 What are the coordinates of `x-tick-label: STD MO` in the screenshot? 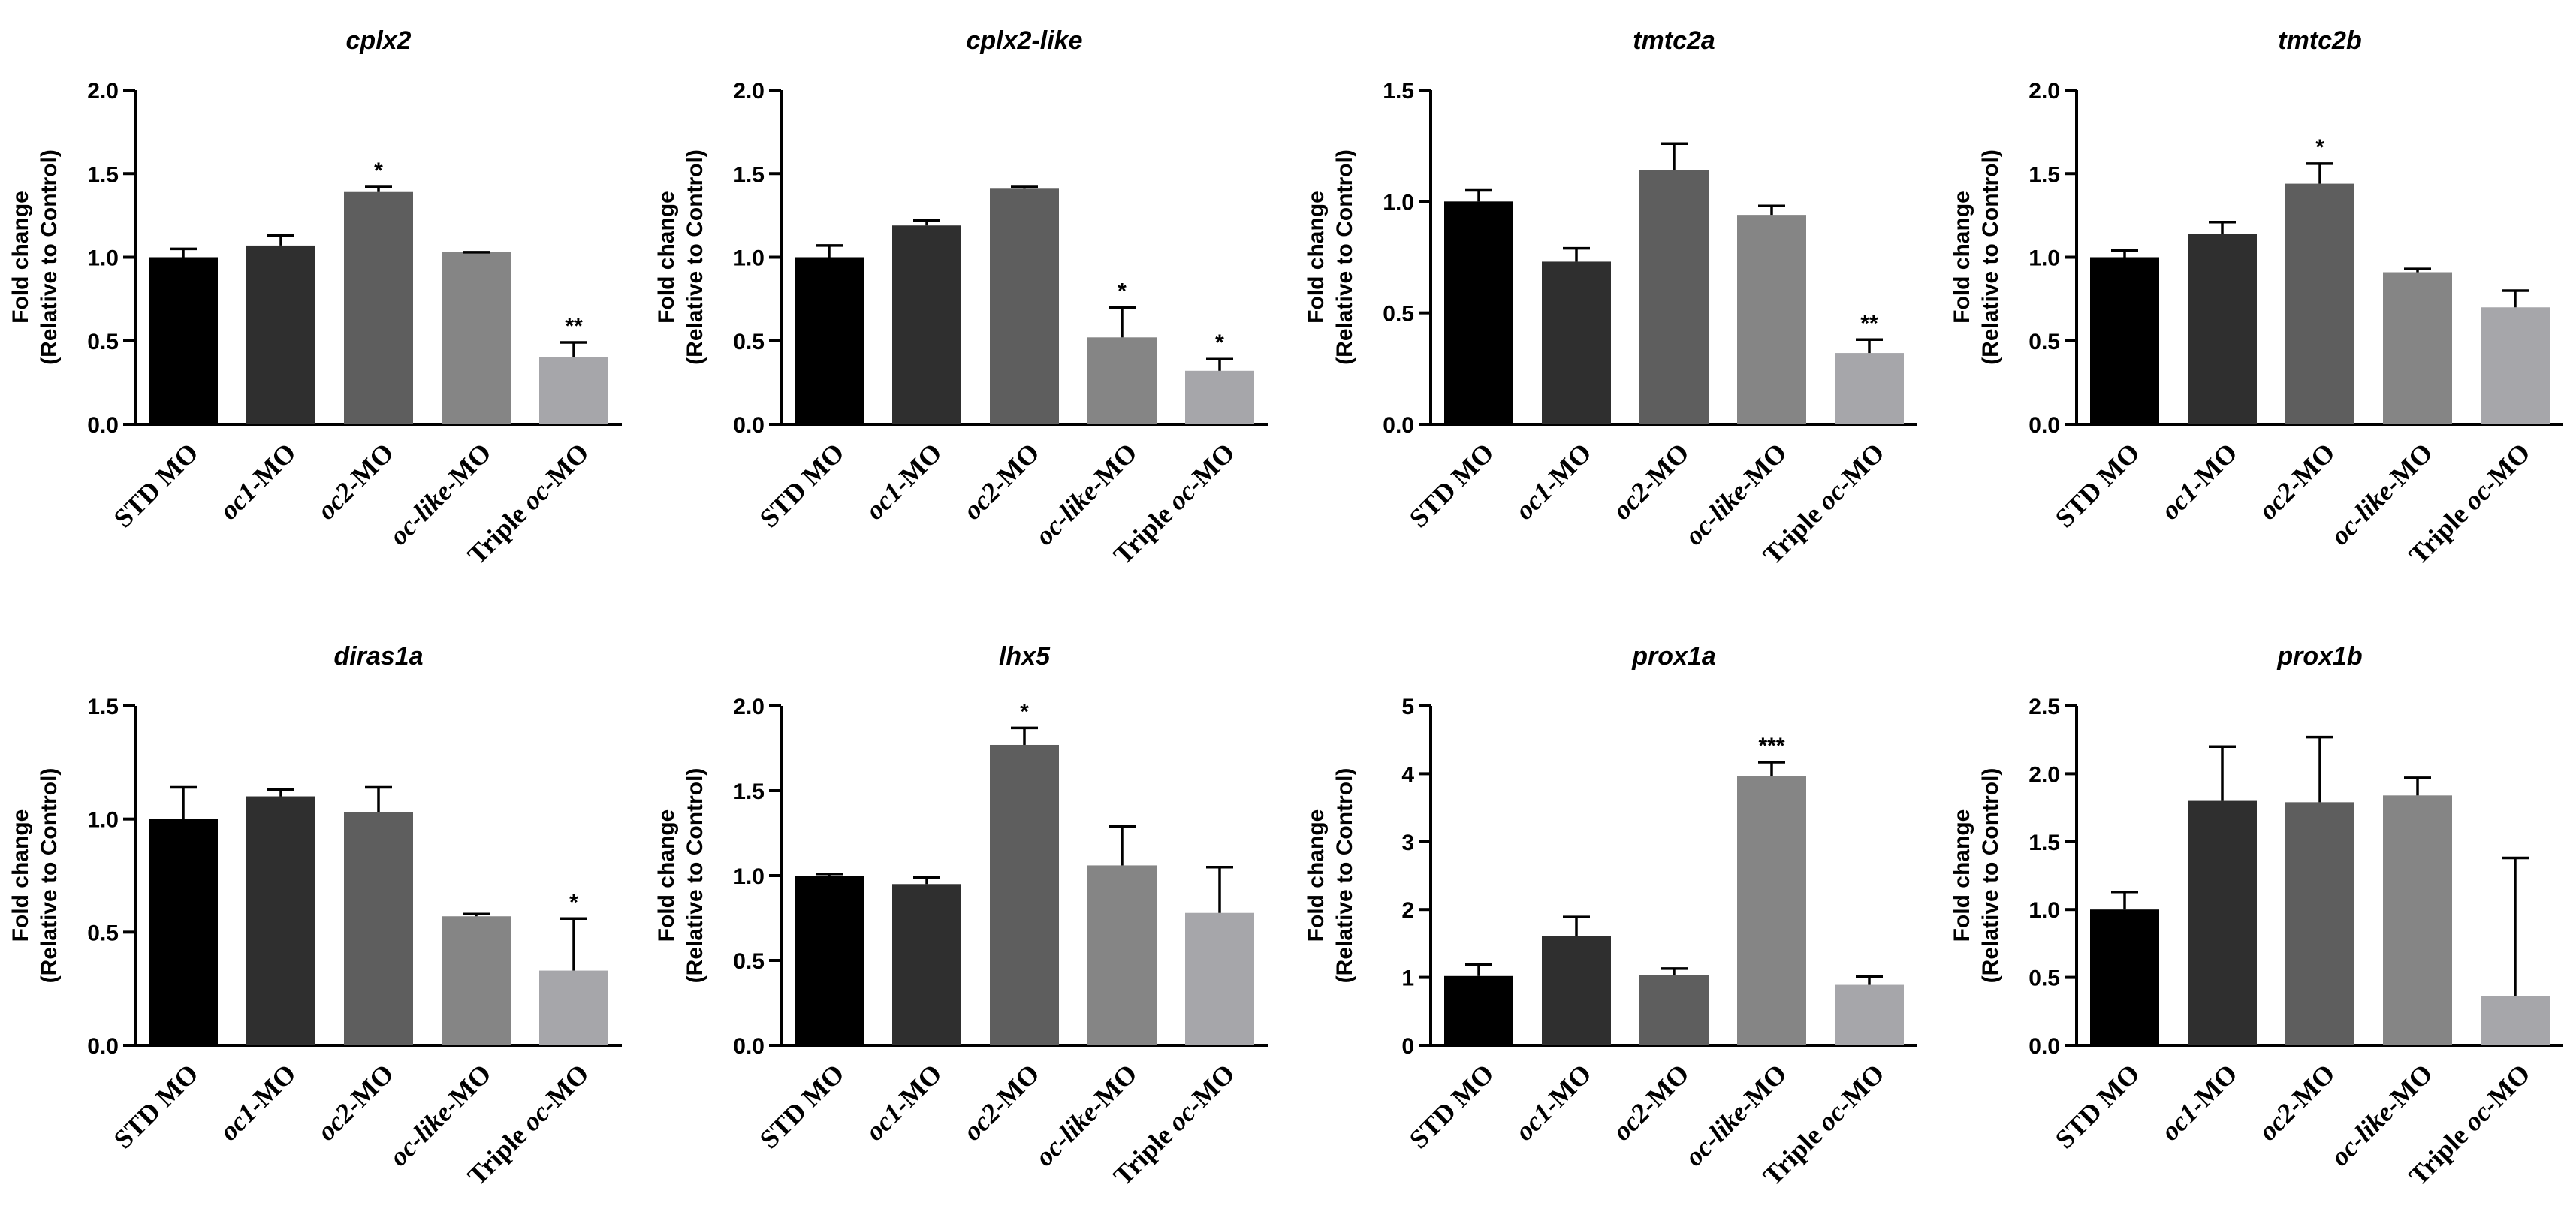 It's located at (802, 485).